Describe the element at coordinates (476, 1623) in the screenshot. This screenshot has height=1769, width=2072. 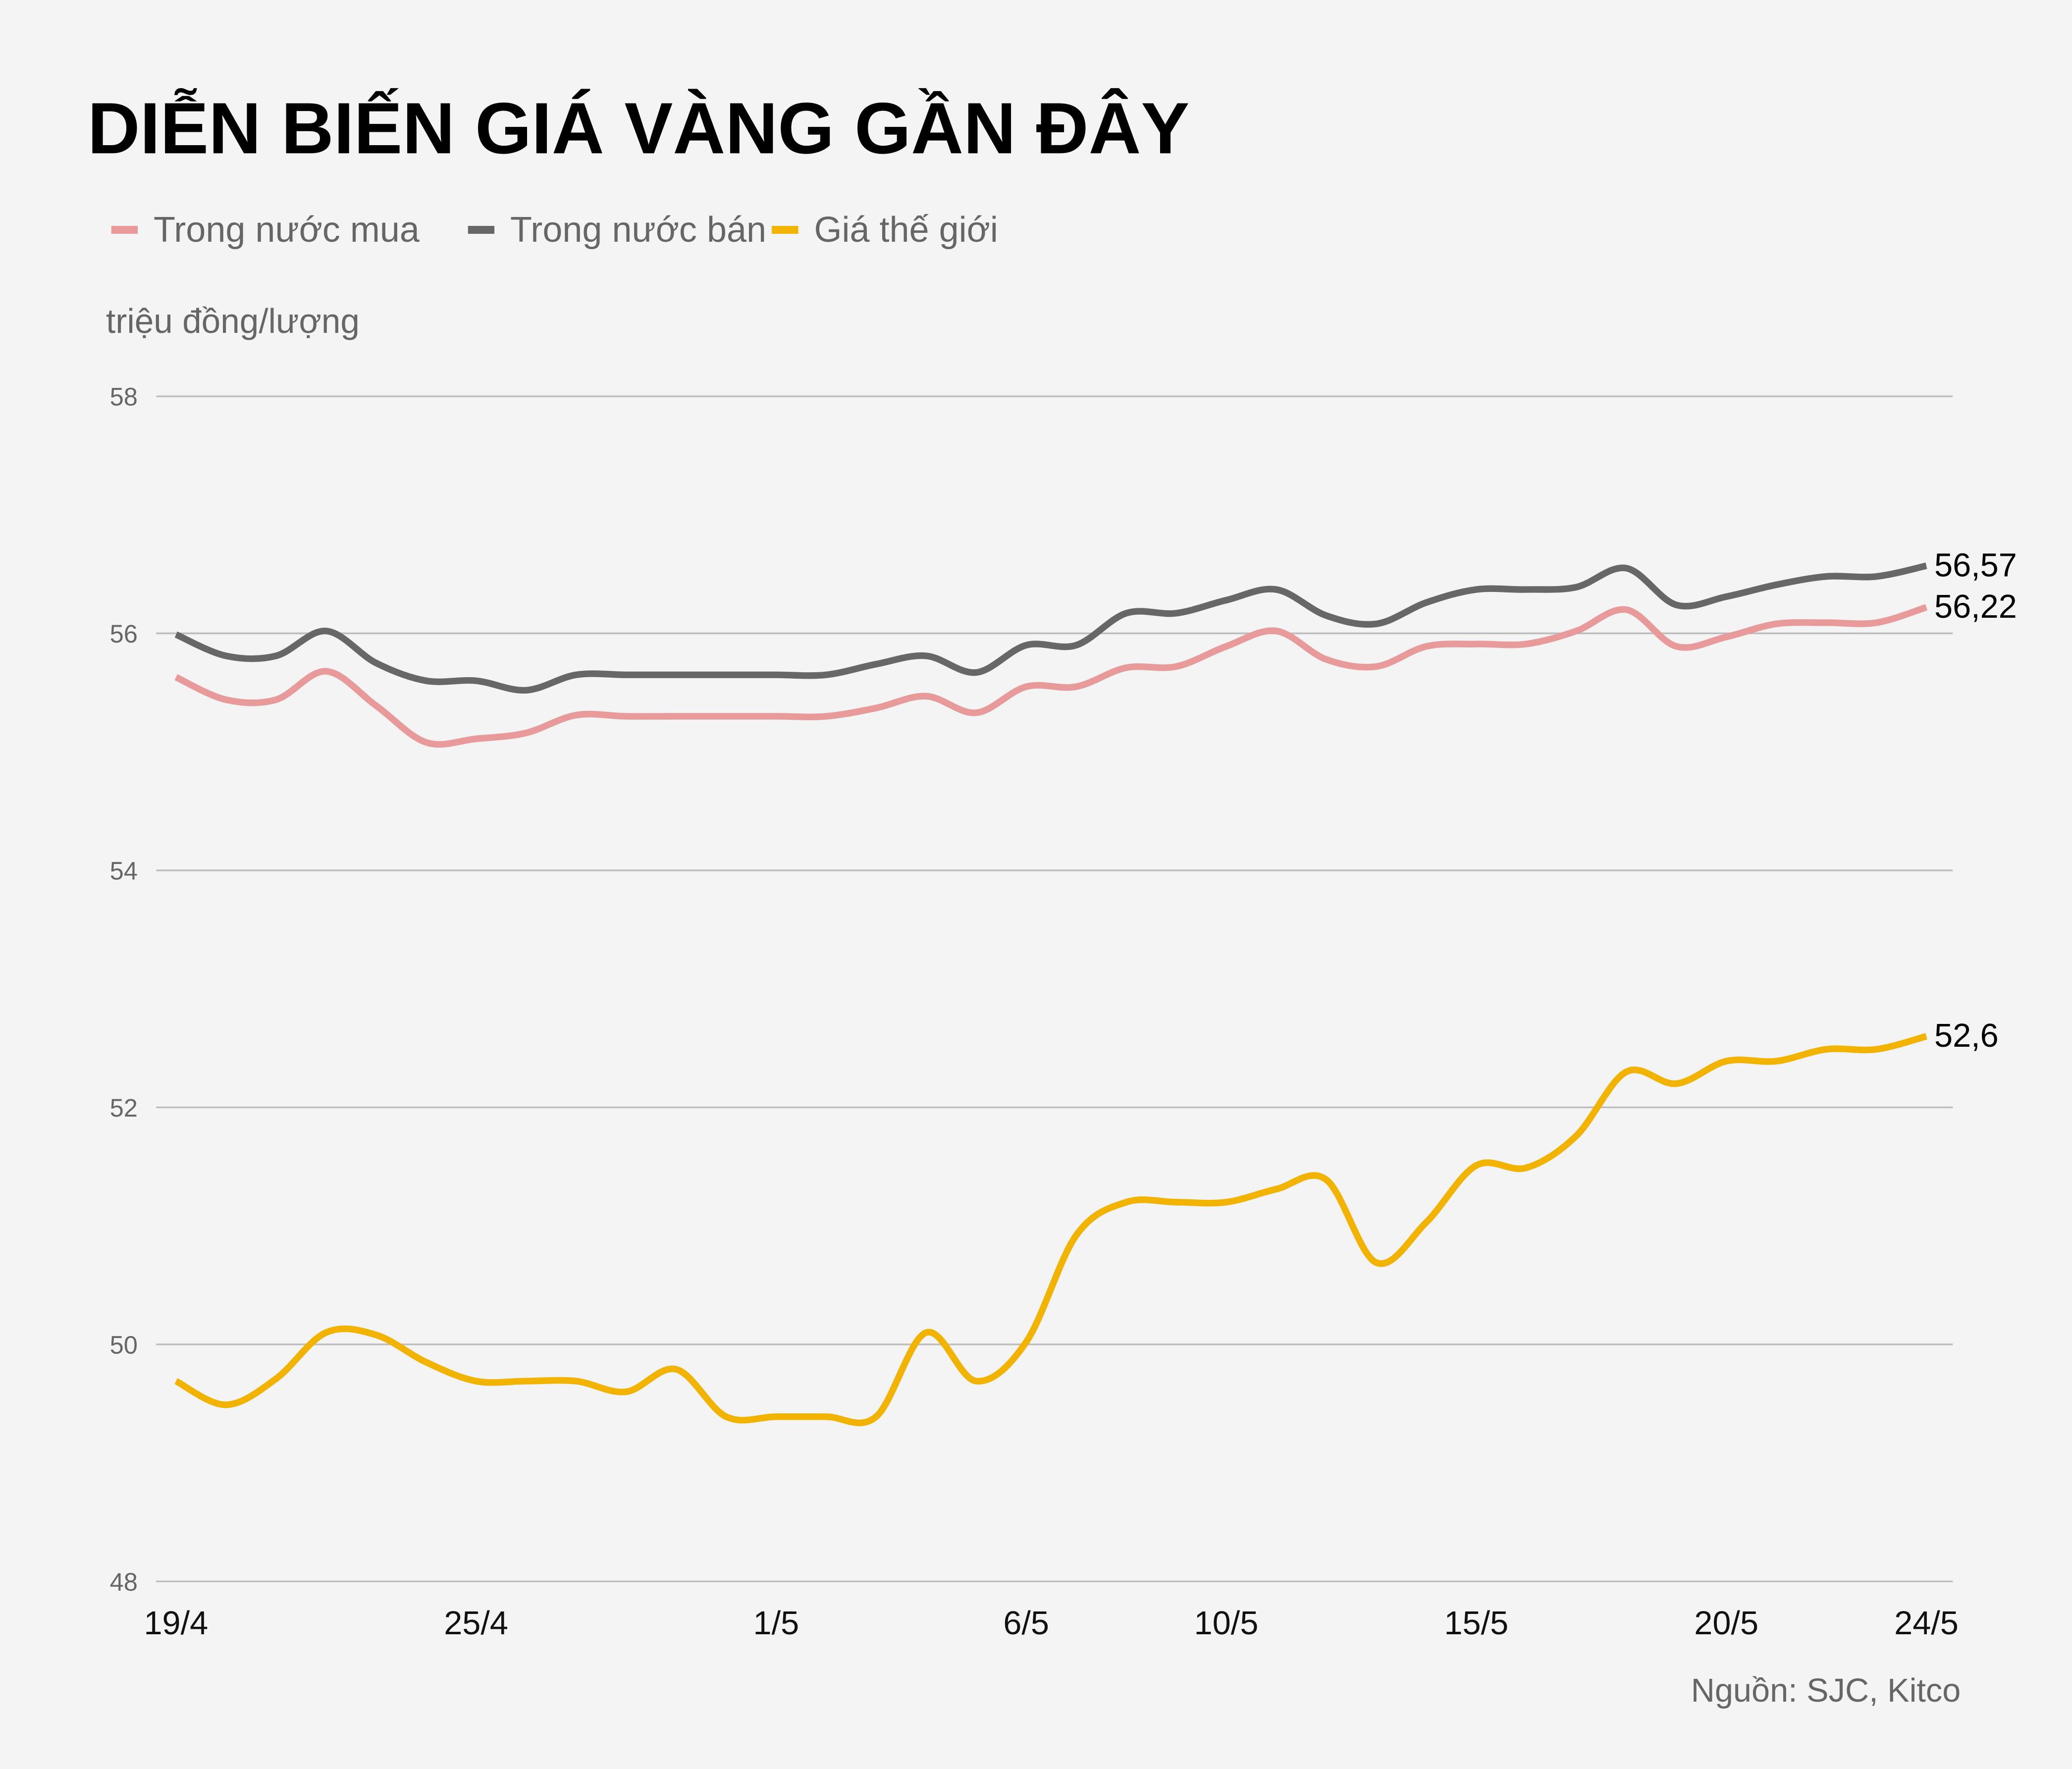
I see `x-tick-label: 25/4` at that location.